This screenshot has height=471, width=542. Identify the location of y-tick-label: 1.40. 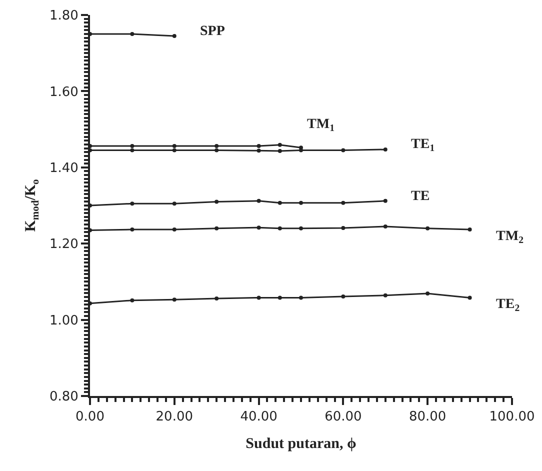
(63, 168).